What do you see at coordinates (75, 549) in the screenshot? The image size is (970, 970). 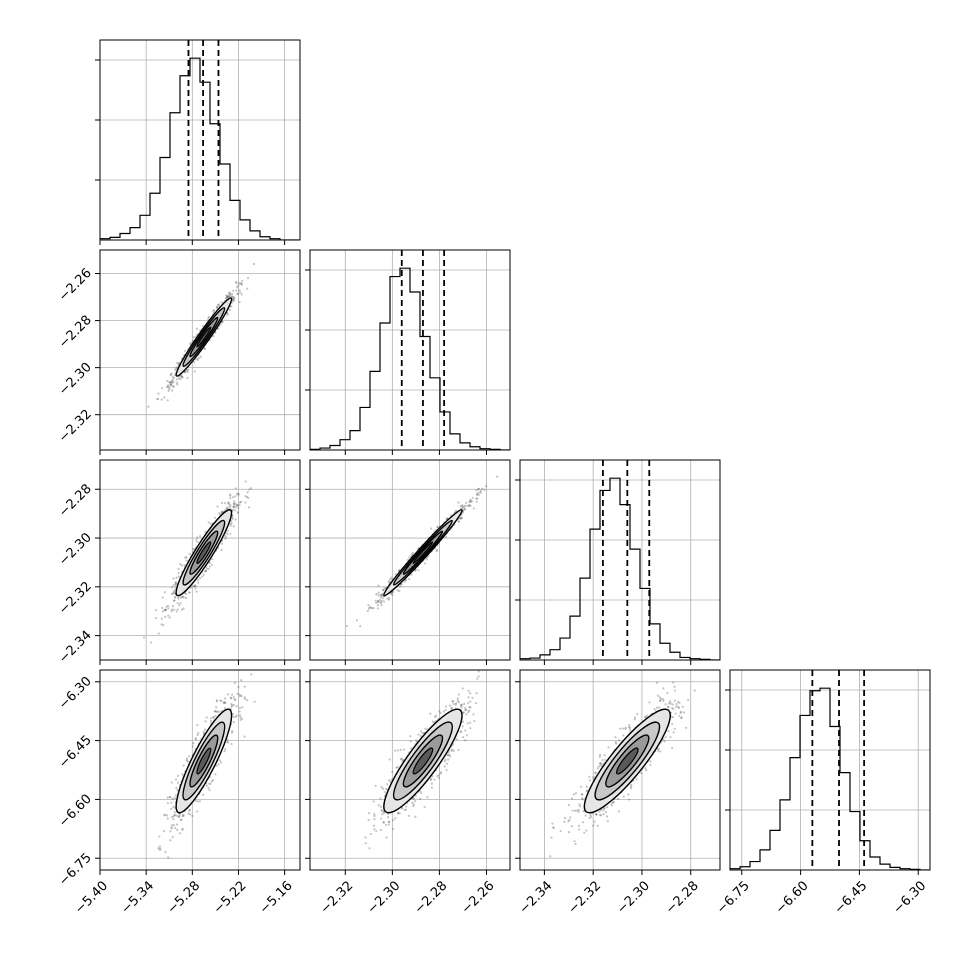 I see `y-tick-label: −2.30` at bounding box center [75, 549].